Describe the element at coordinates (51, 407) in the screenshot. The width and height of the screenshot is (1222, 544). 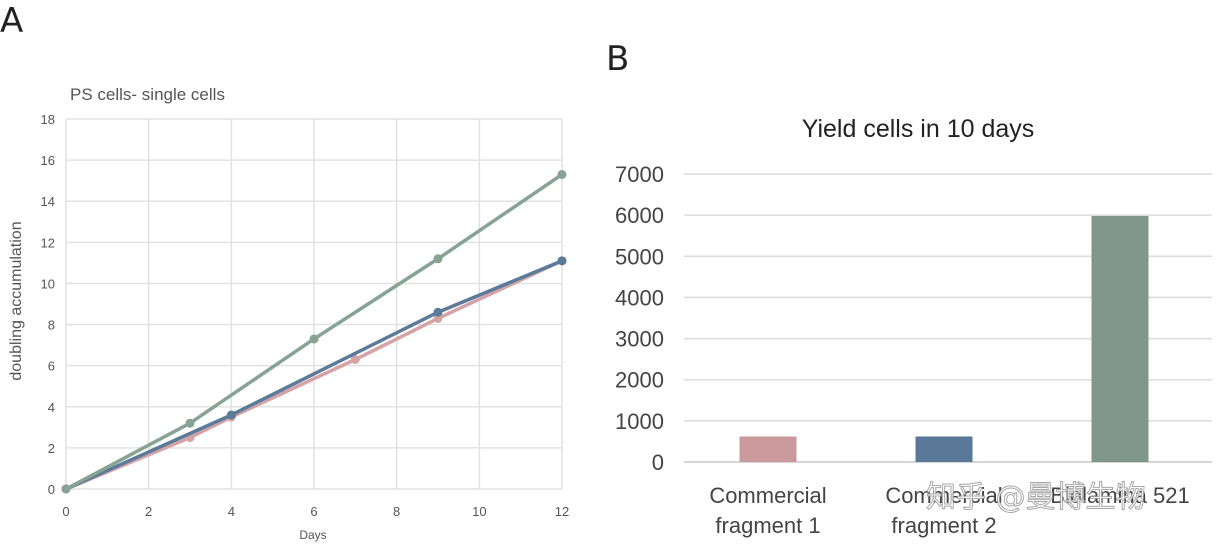
I see `y-tick-label: 4` at that location.